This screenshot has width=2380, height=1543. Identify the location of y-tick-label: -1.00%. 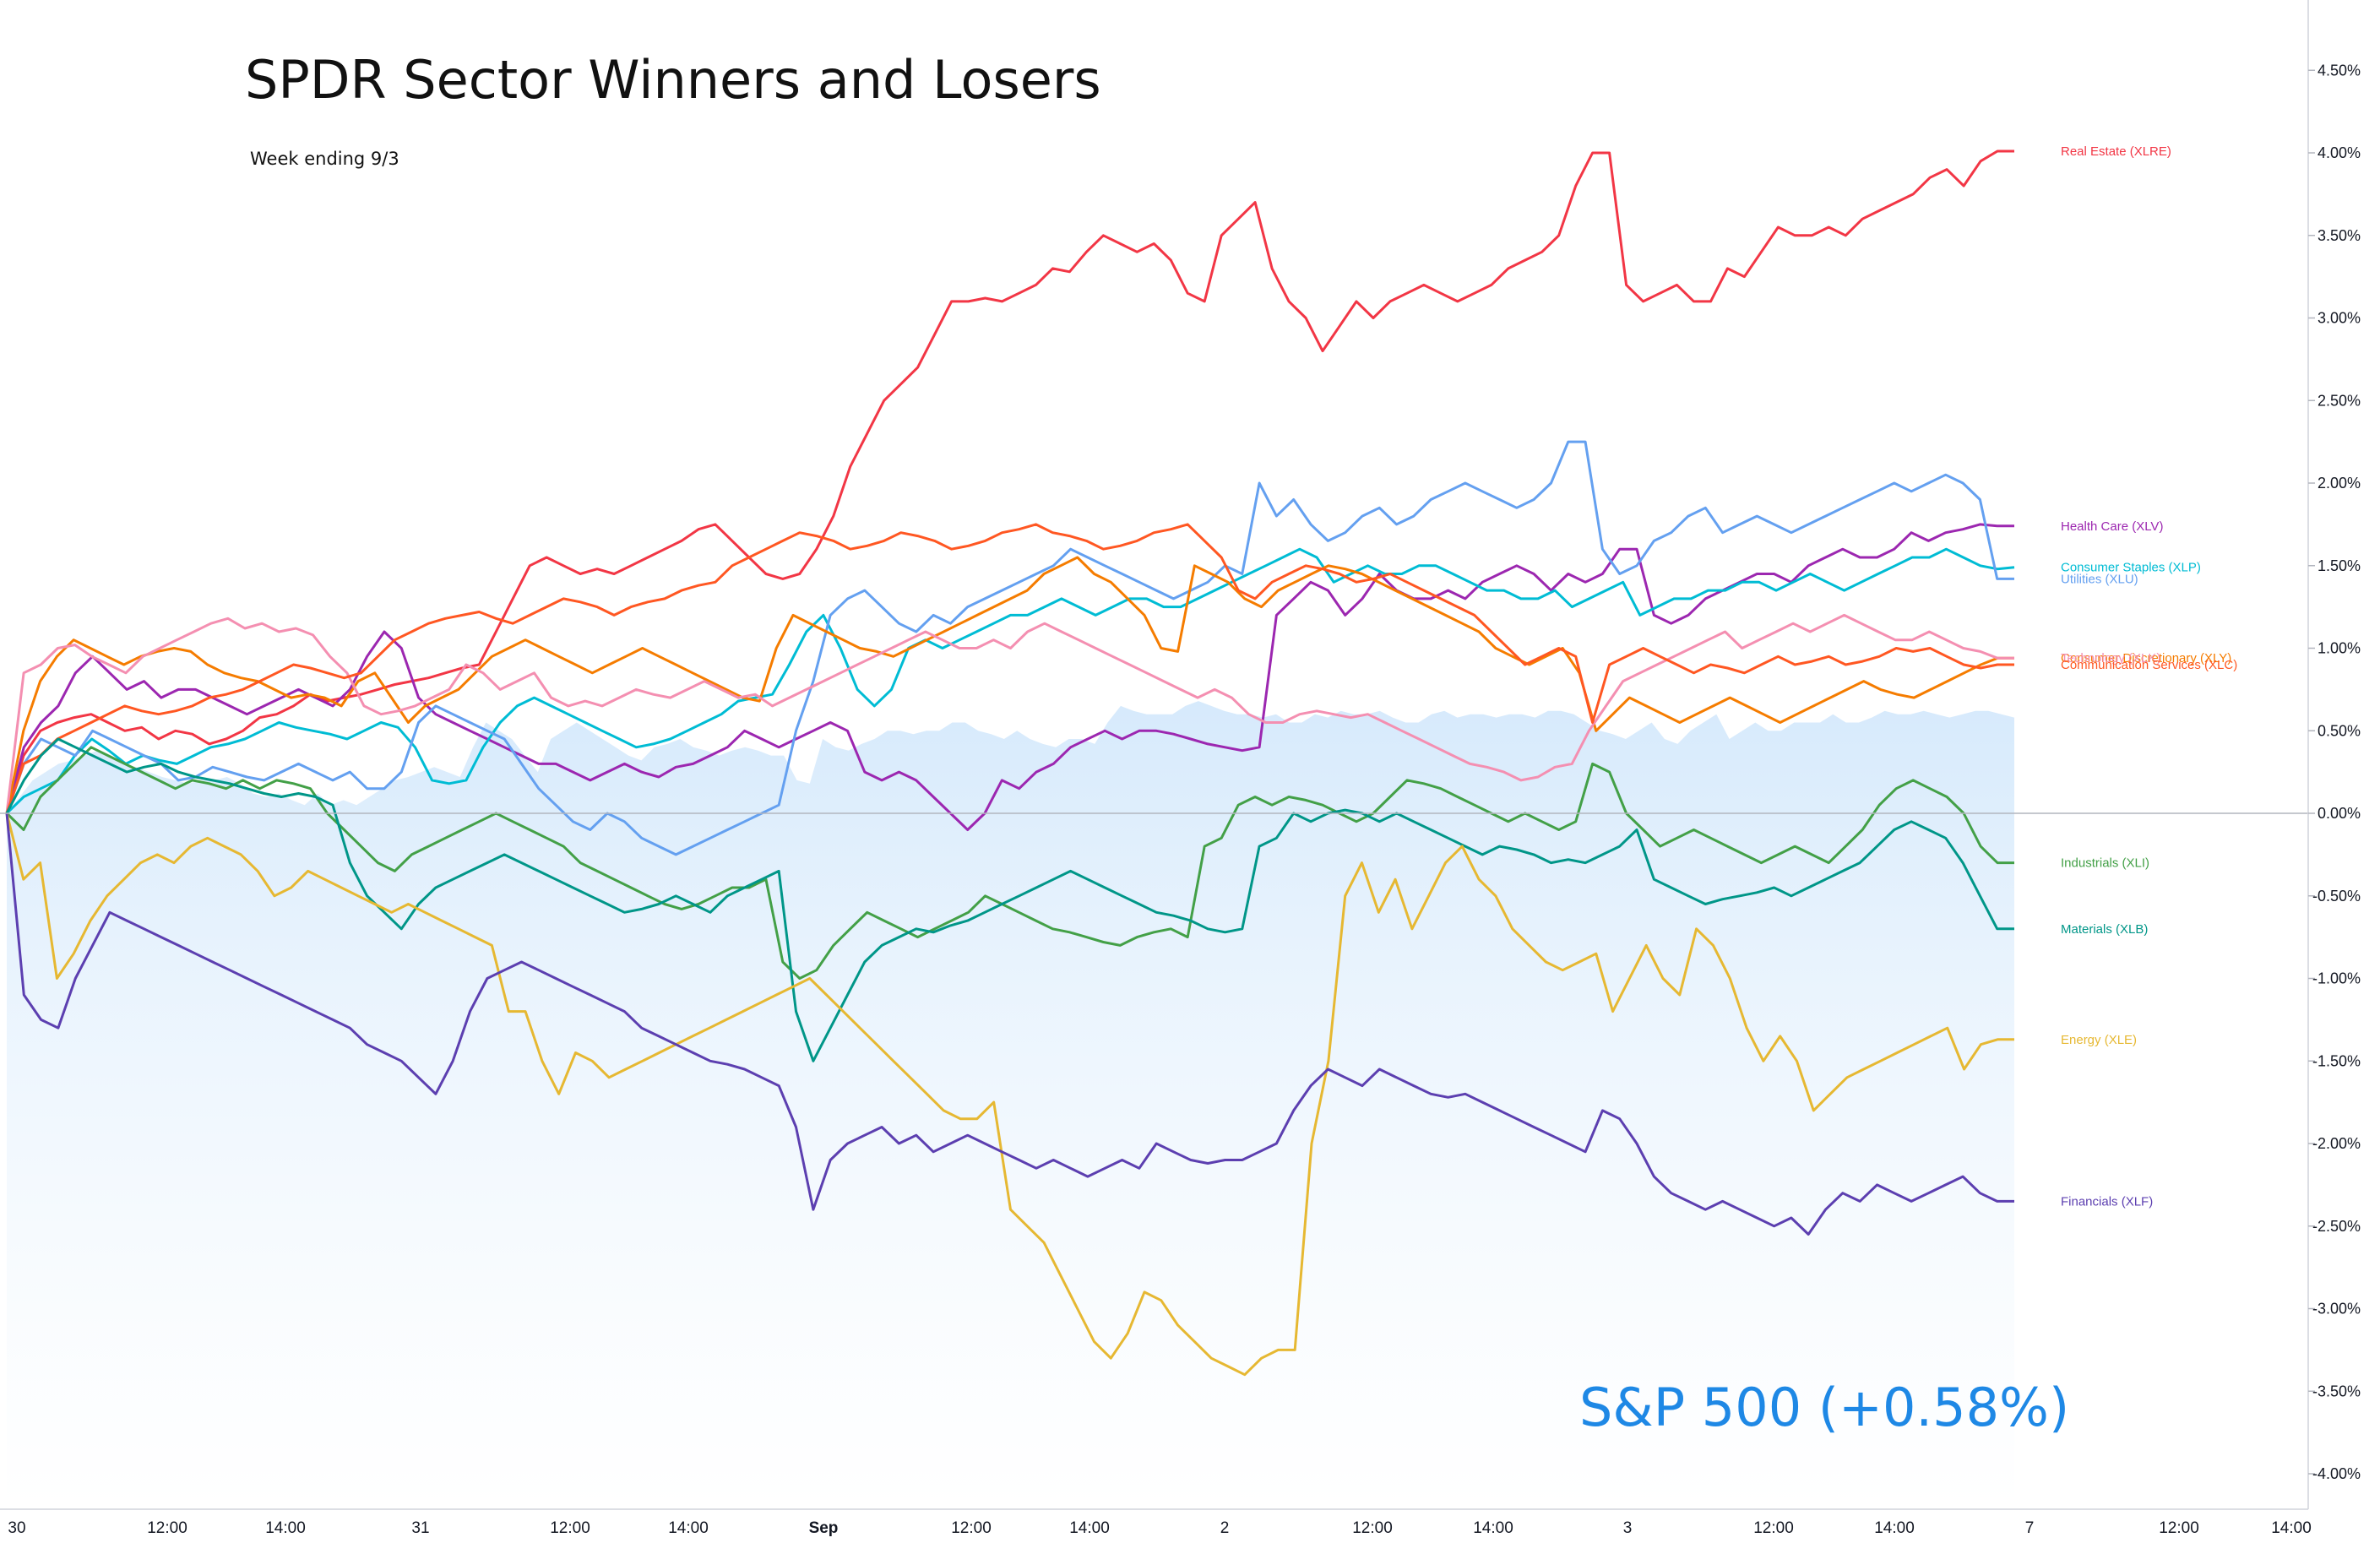
(2336, 978).